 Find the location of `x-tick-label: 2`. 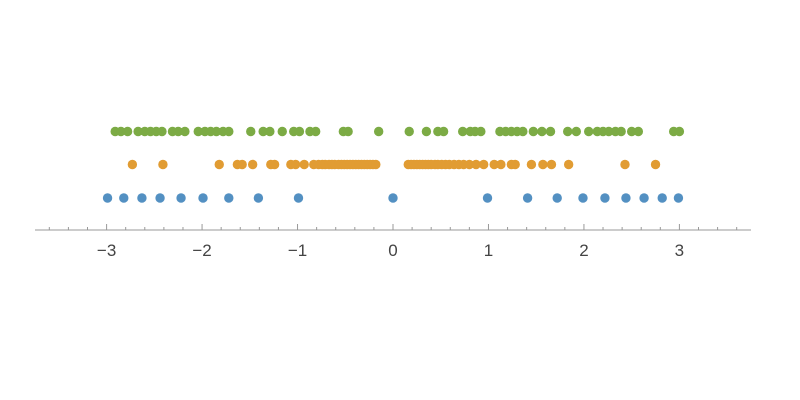

x-tick-label: 2 is located at coordinates (583, 250).